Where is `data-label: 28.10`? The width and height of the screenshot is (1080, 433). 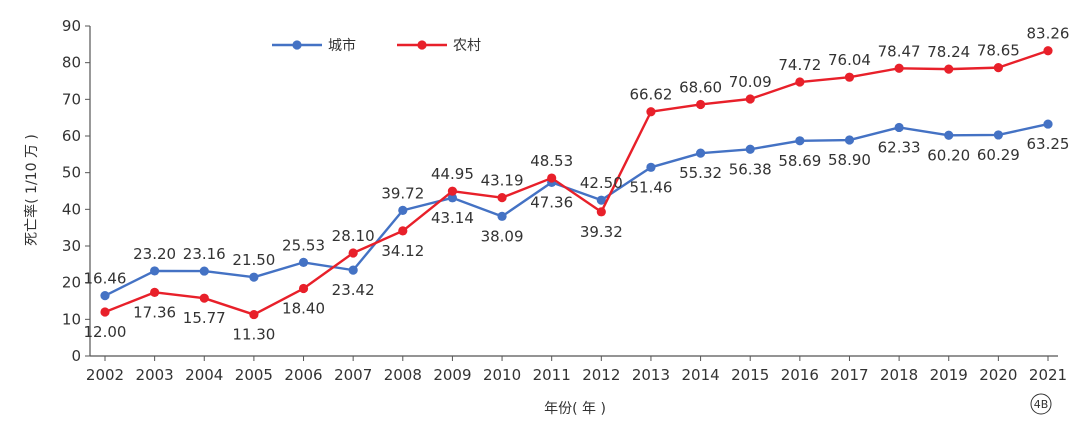 data-label: 28.10 is located at coordinates (353, 236).